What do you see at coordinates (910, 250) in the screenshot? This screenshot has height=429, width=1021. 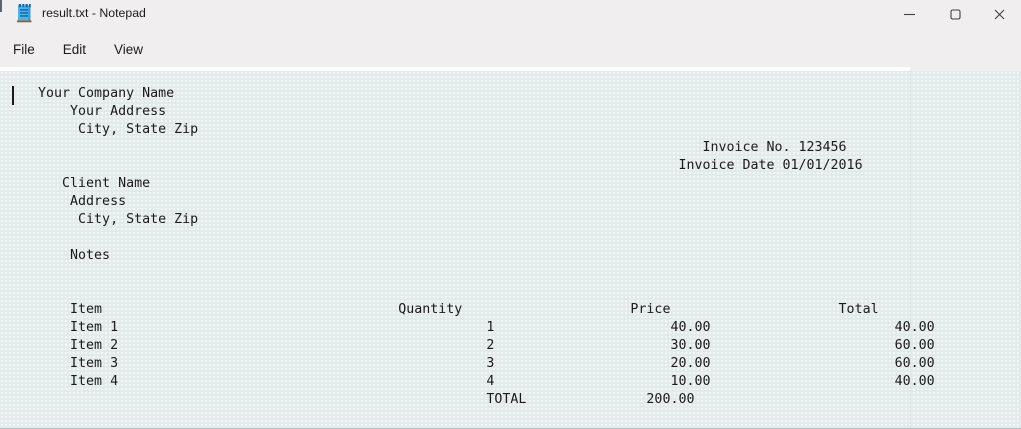 I see `editor-seam` at bounding box center [910, 250].